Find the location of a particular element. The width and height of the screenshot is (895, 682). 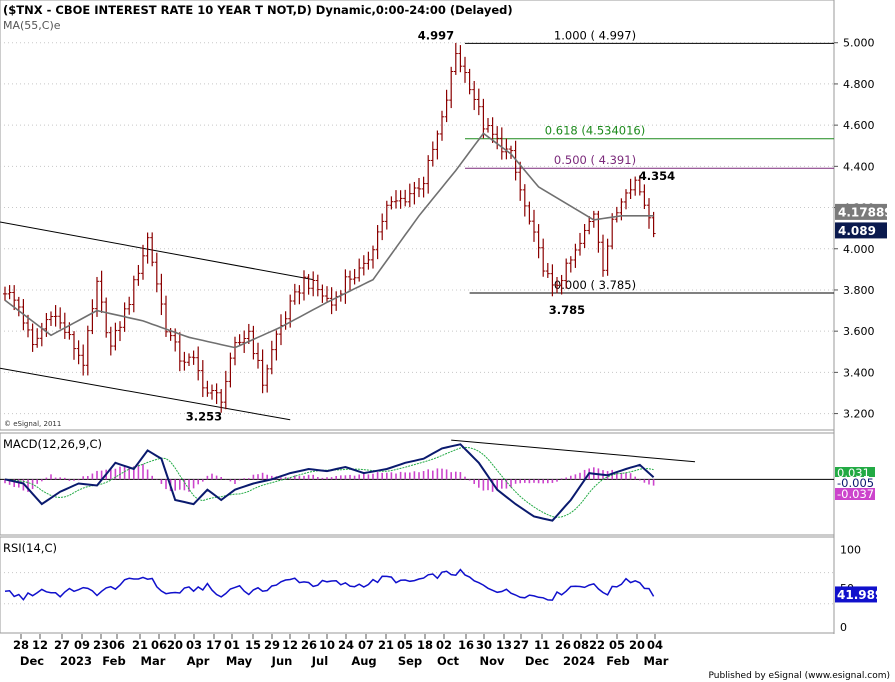

copyright-text: © eSignal, 2011 is located at coordinates (32, 424).